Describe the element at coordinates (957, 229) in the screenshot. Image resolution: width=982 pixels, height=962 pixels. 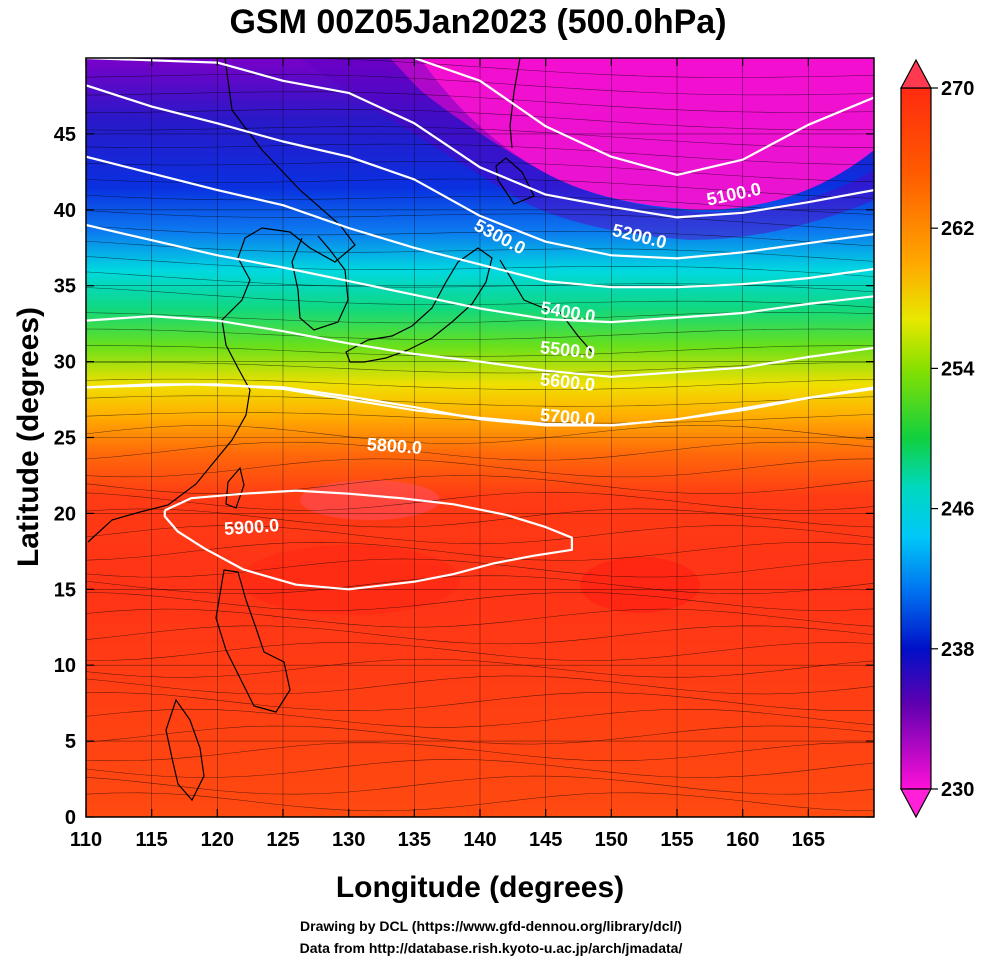
I see `colorbar-tick-label: 262` at that location.